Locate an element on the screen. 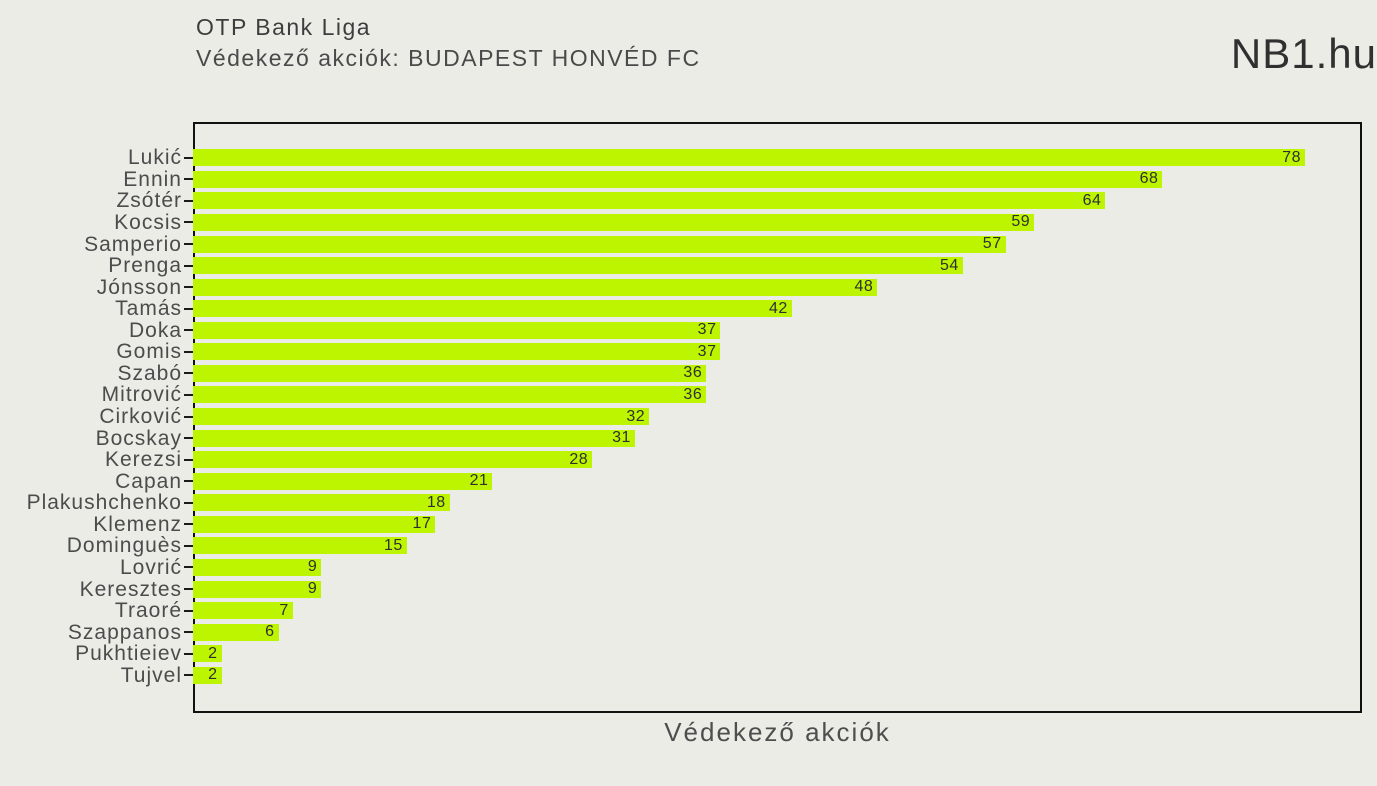  bar-value-label: 68 is located at coordinates (1149, 179).